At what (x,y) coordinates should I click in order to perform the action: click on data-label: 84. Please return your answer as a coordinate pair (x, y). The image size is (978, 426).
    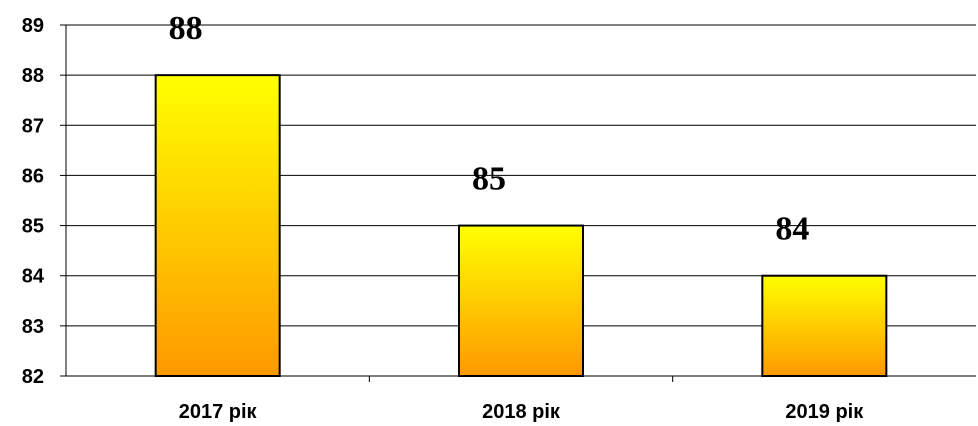
    Looking at the image, I should click on (792, 229).